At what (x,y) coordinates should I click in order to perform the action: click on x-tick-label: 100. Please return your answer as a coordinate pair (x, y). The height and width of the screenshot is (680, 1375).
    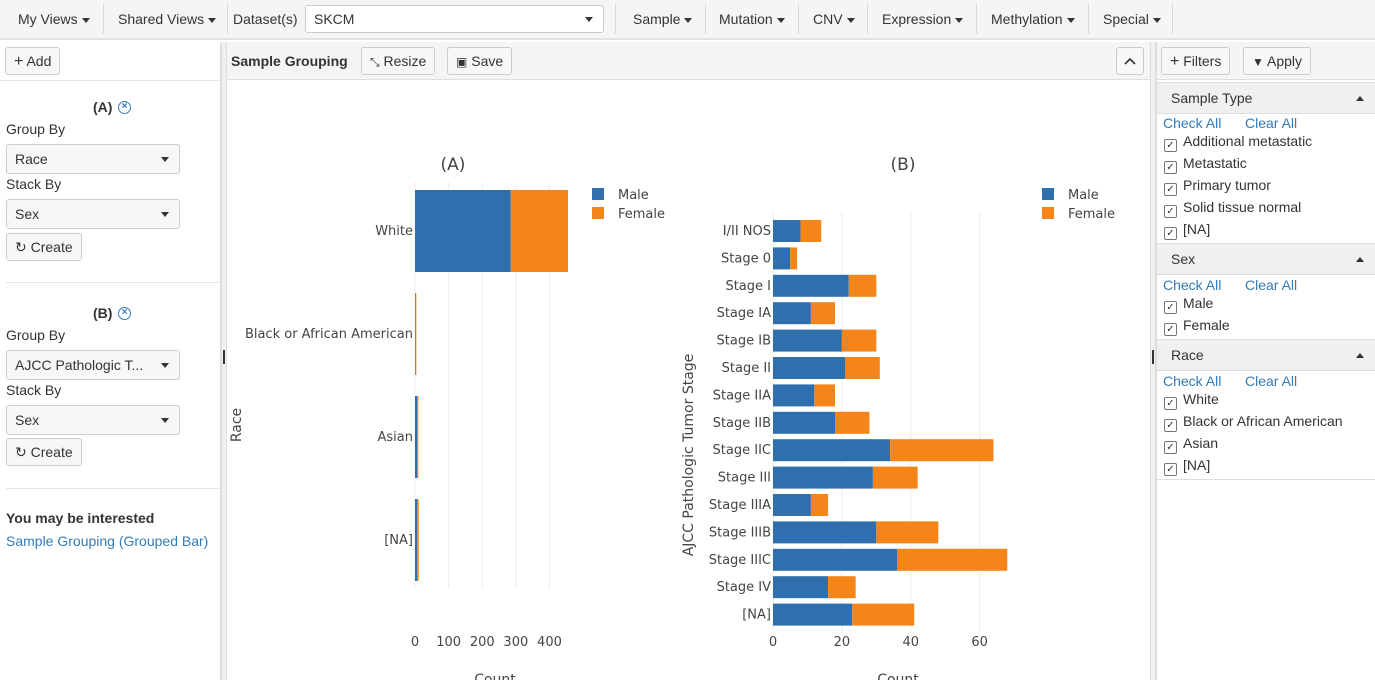
    Looking at the image, I should click on (448, 642).